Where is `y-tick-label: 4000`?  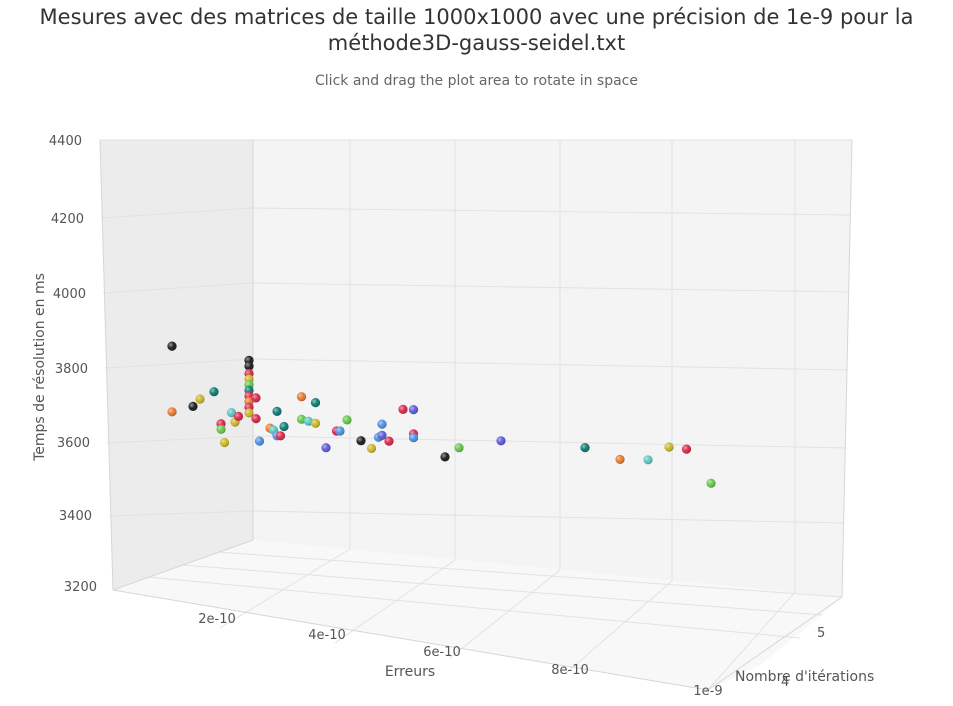
y-tick-label: 4000 is located at coordinates (69, 294).